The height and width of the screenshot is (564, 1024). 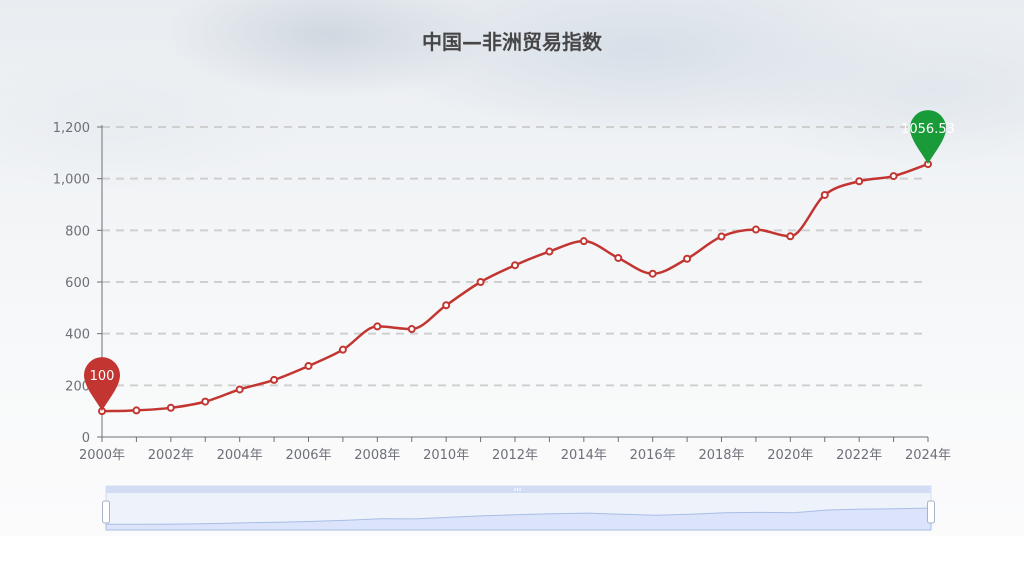 What do you see at coordinates (584, 455) in the screenshot?
I see `x-tick-label: 2014年` at bounding box center [584, 455].